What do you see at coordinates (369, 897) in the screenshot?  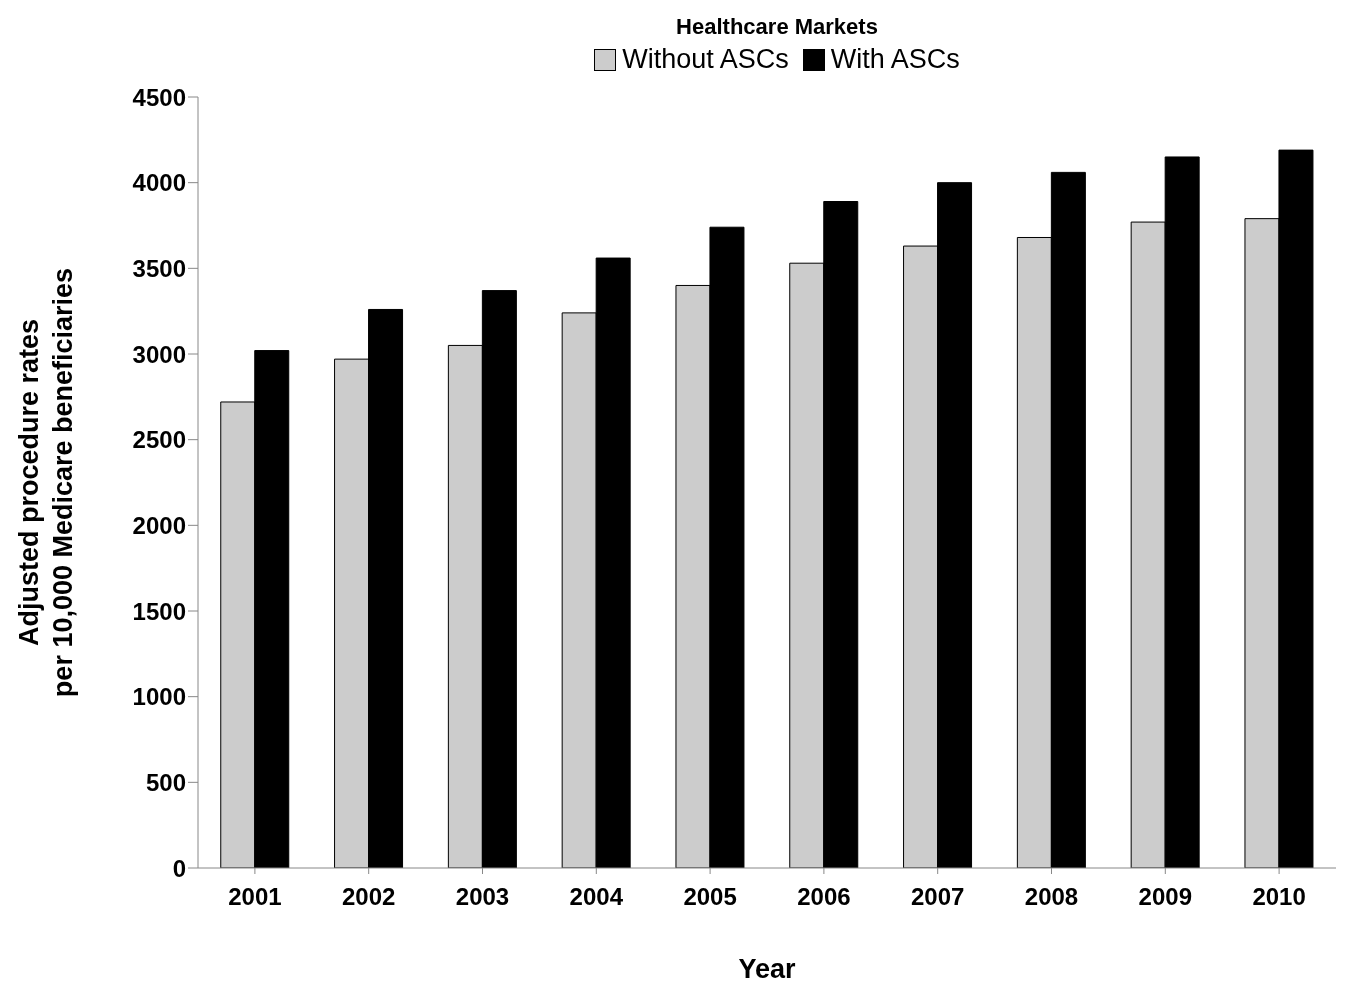 I see `x-tick-label: 2002` at bounding box center [369, 897].